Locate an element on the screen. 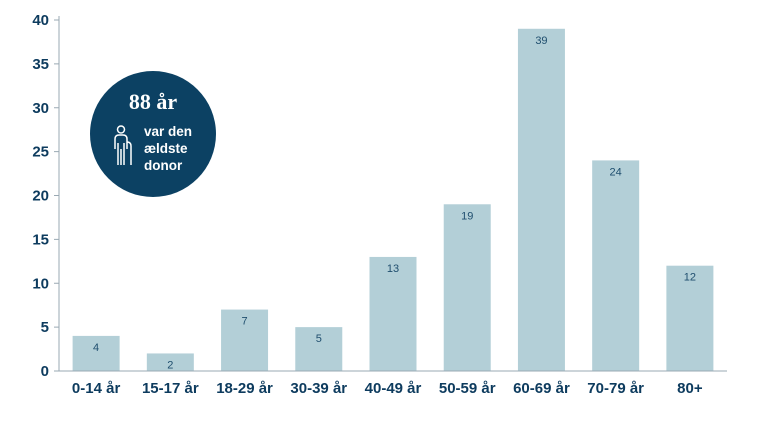 The width and height of the screenshot is (779, 425). badge-line: donor is located at coordinates (163, 165).